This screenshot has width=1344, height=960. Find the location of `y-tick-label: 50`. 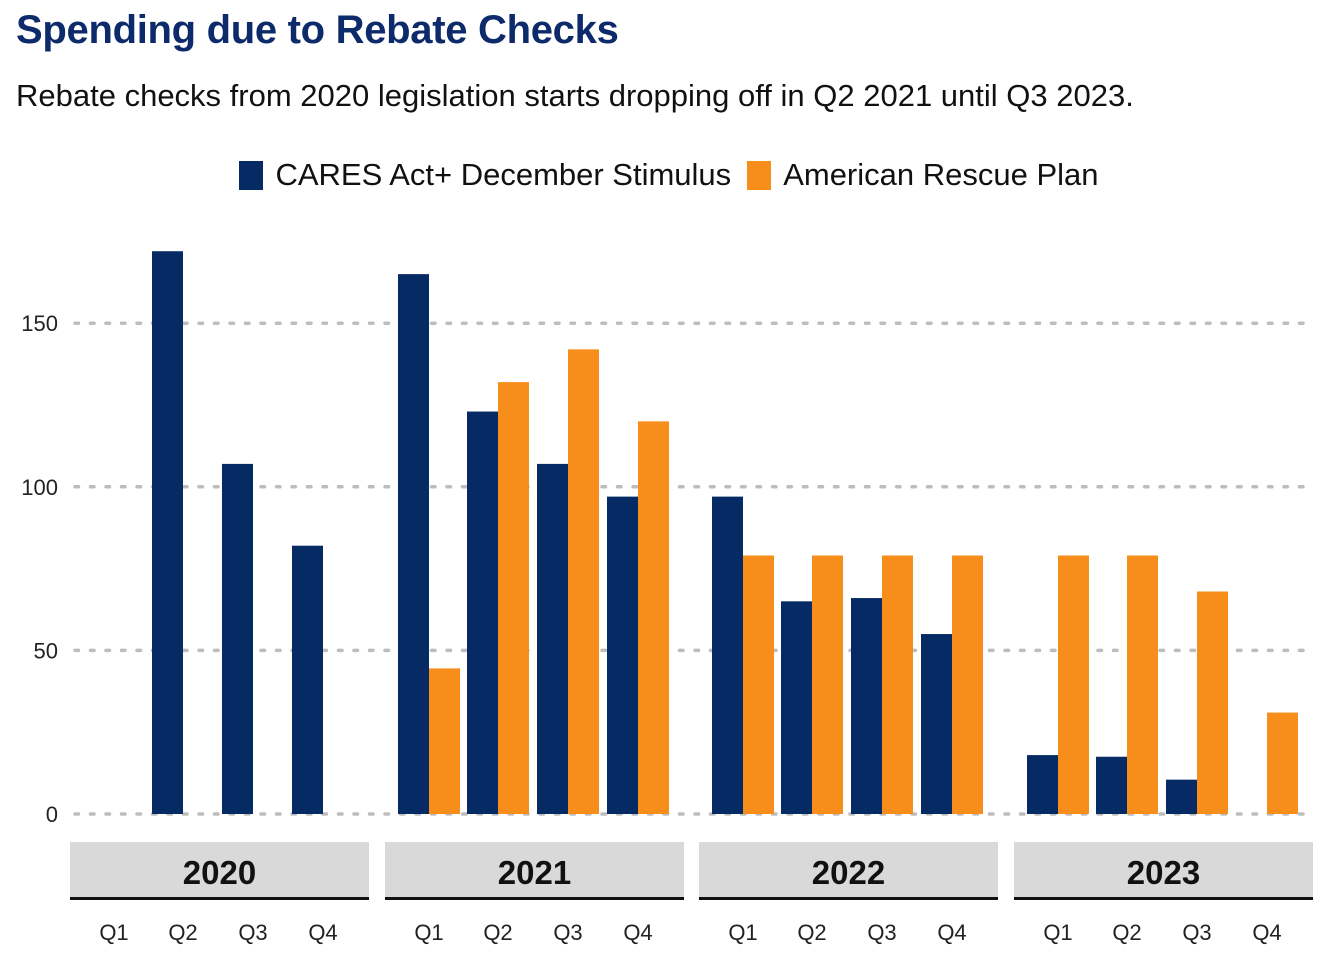

y-tick-label: 50 is located at coordinates (46, 650).